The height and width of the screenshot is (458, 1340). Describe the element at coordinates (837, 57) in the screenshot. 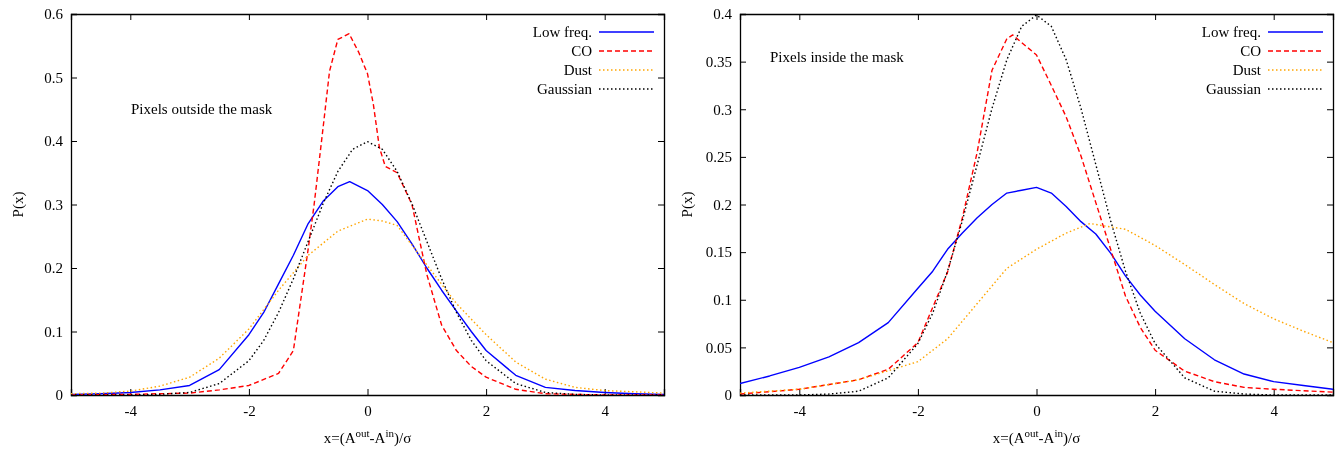

I see `annotation: Pixels inside the mask` at that location.